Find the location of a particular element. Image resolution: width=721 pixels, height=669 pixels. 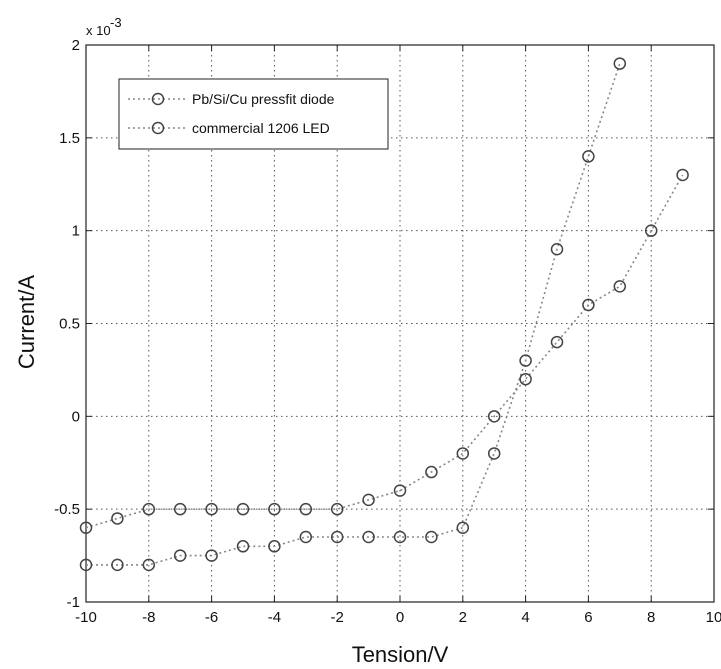

x-tick-label: 0 is located at coordinates (400, 617).